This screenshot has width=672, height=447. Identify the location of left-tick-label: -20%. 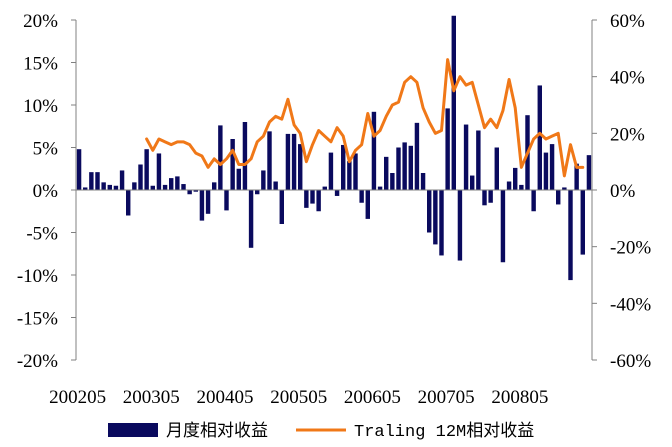
(37, 361).